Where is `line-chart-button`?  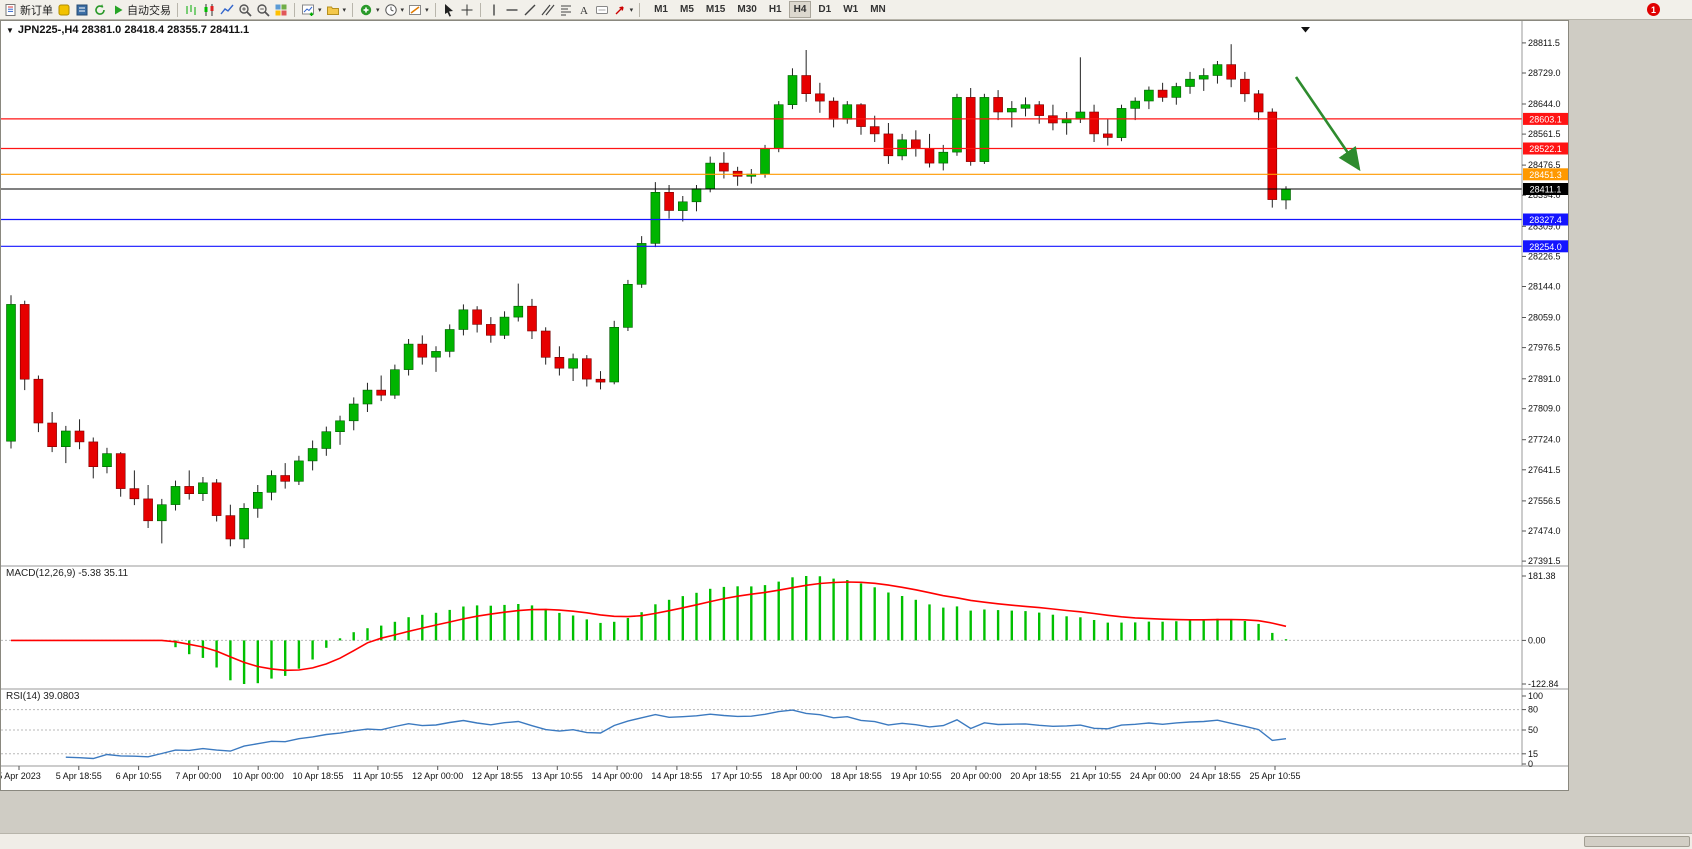 line-chart-button is located at coordinates (227, 10).